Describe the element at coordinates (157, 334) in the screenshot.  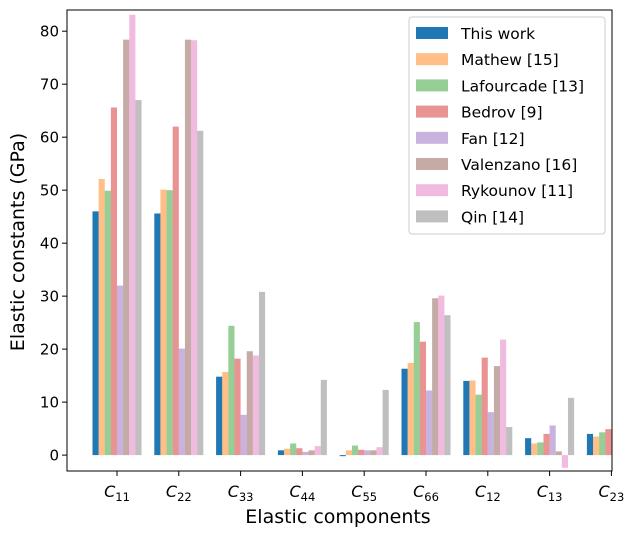
I see `bar-this-work-C22` at that location.